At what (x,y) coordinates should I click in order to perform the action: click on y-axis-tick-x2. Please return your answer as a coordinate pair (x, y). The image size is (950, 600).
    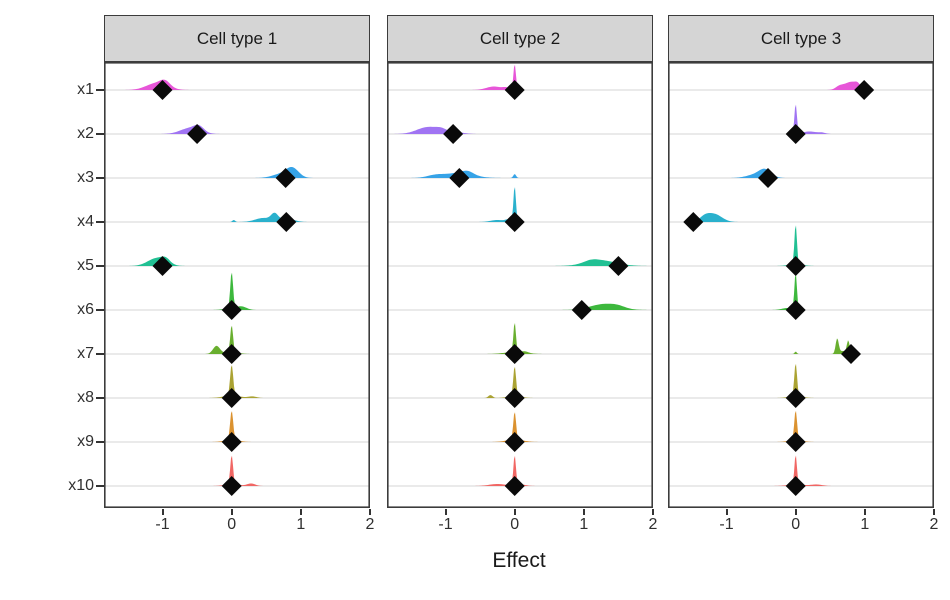
    Looking at the image, I should click on (100, 134).